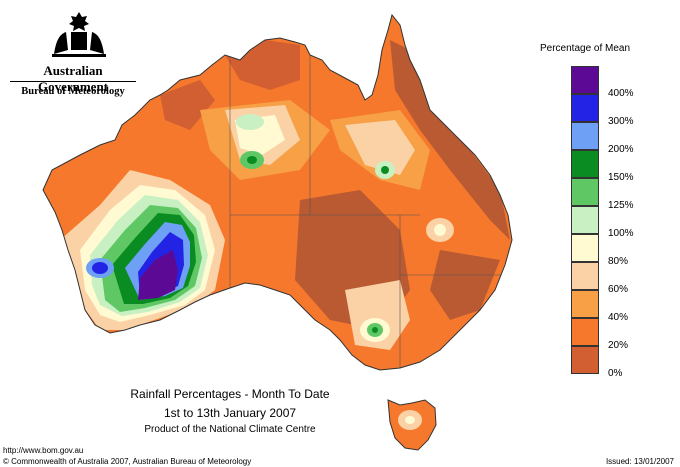  Describe the element at coordinates (73, 91) in the screenshot. I see `bureau-title: Bureau of Meteorology` at that location.